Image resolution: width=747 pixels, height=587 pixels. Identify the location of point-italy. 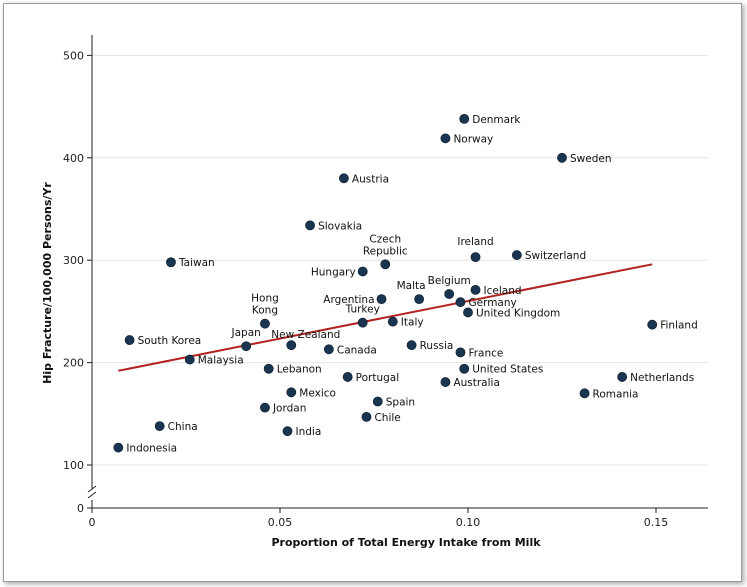
(392, 321).